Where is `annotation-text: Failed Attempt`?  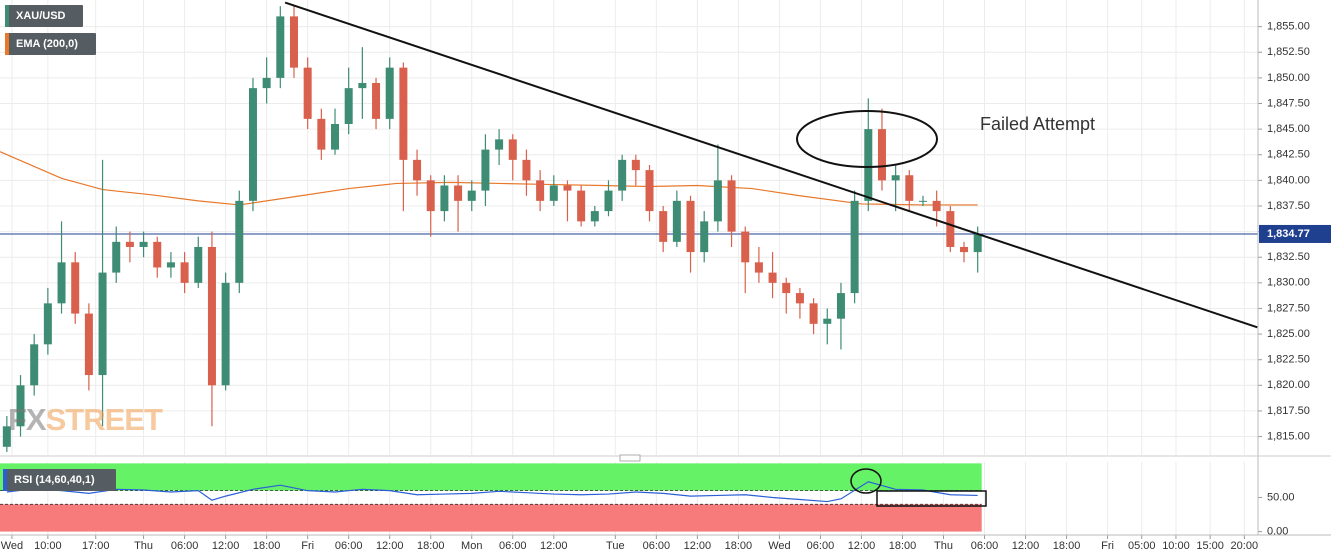 annotation-text: Failed Attempt is located at coordinates (1037, 124).